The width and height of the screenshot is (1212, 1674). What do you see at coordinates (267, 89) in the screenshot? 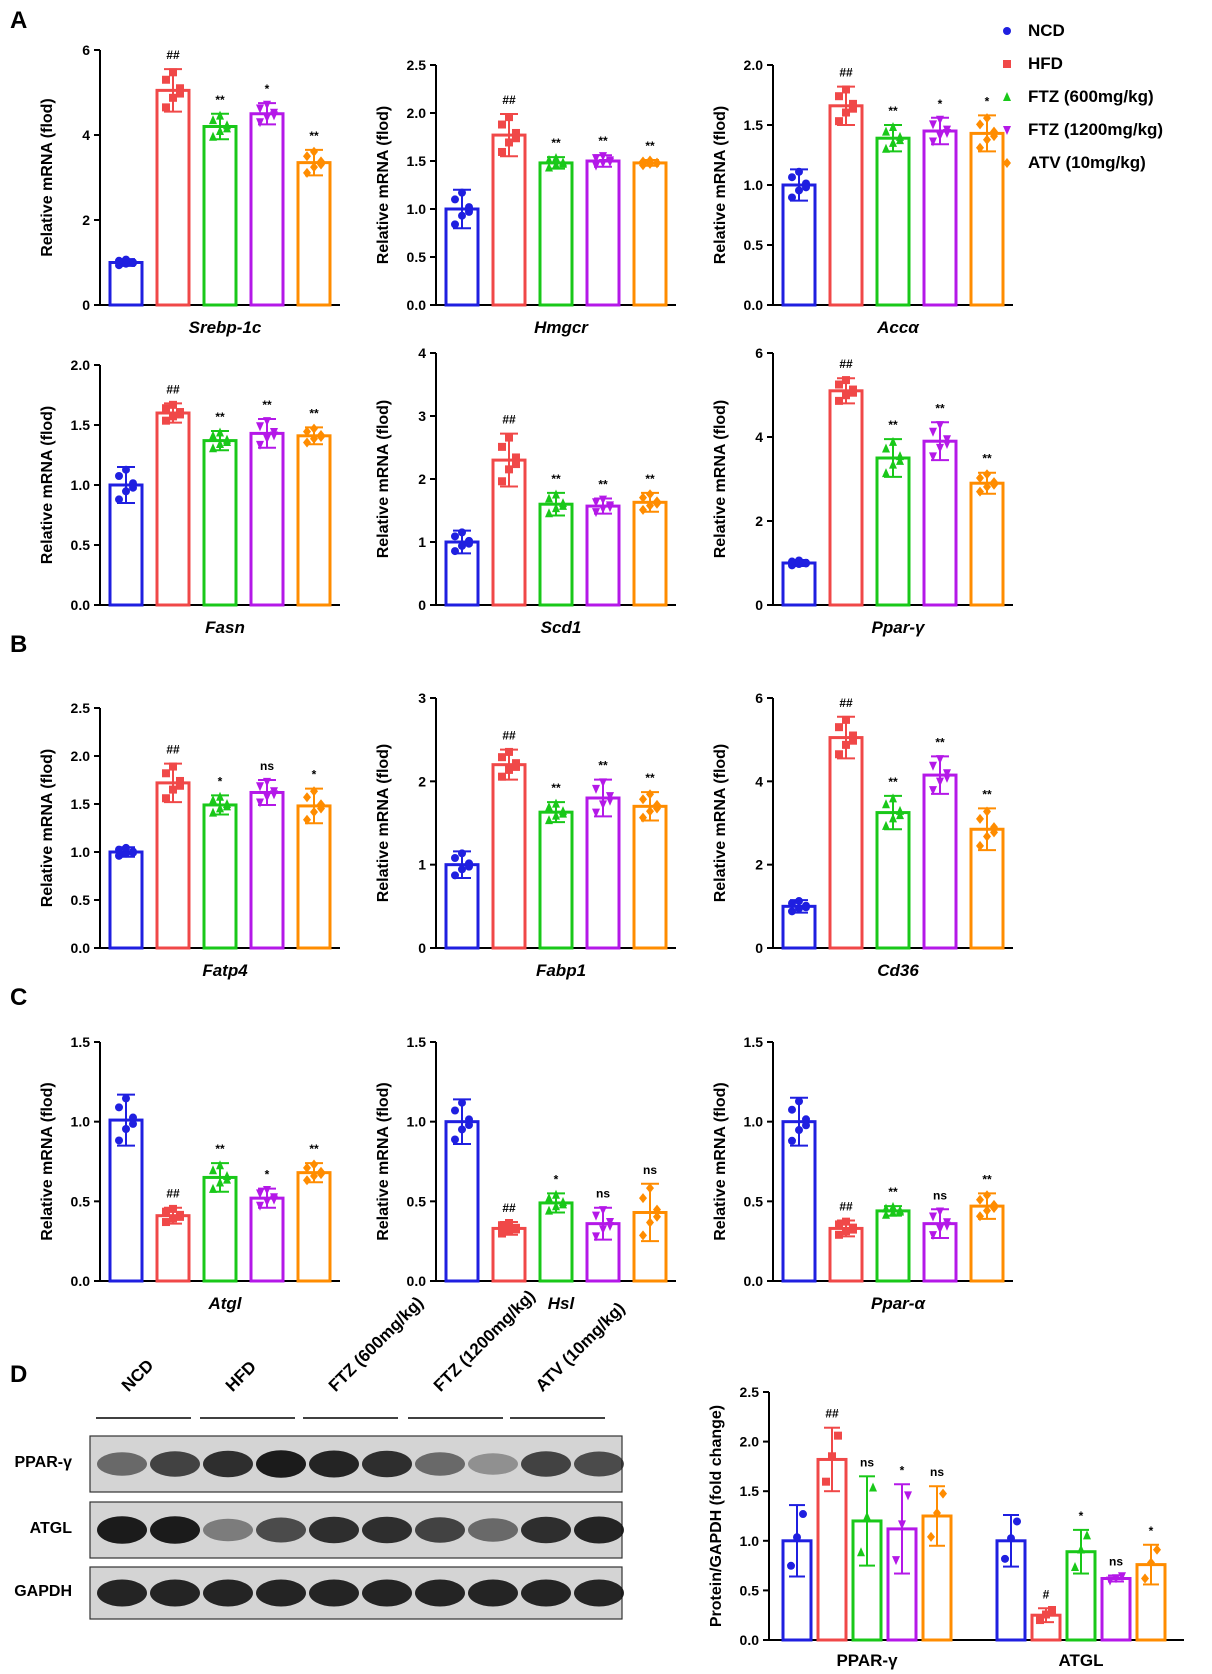
I see `significance-label: *` at bounding box center [267, 89].